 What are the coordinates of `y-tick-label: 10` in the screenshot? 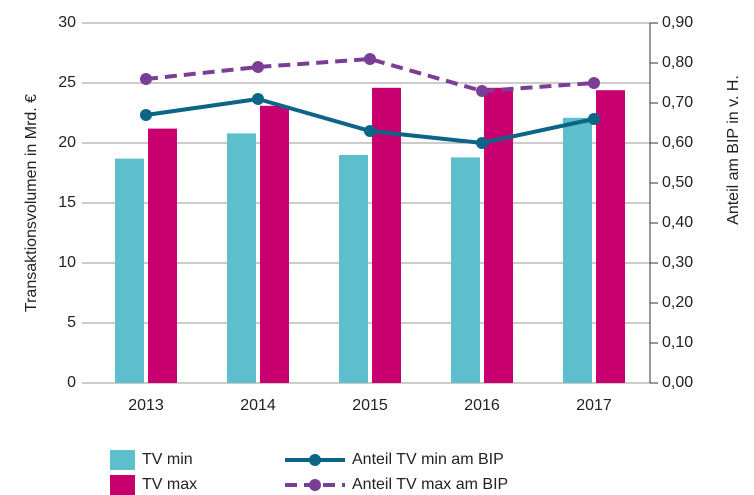 It's located at (67, 262).